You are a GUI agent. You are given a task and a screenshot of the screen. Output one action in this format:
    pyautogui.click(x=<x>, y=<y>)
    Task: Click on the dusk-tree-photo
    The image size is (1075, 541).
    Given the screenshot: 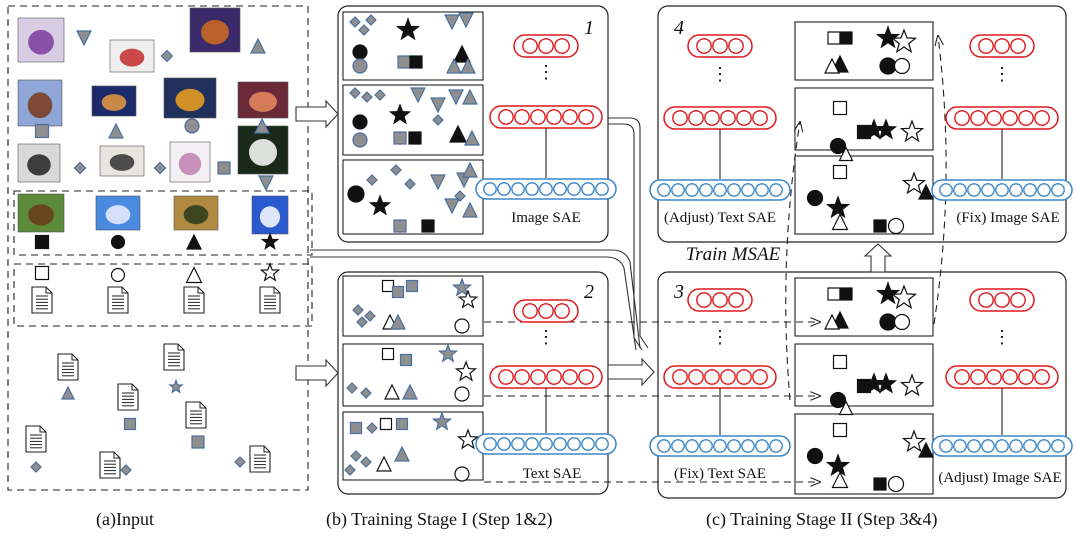 What is the action you would take?
    pyautogui.click(x=263, y=100)
    